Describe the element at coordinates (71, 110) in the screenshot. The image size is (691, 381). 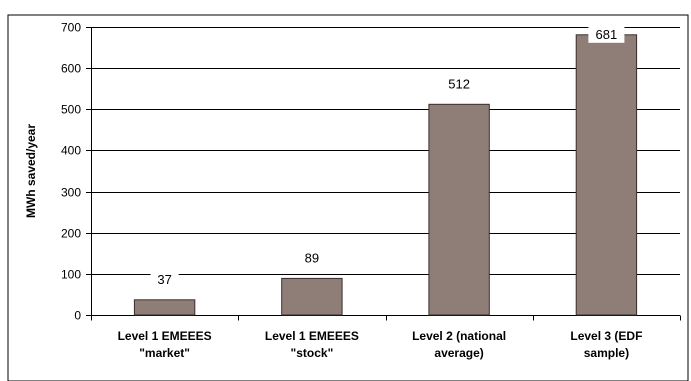
I see `y-tick-label: 500` at that location.